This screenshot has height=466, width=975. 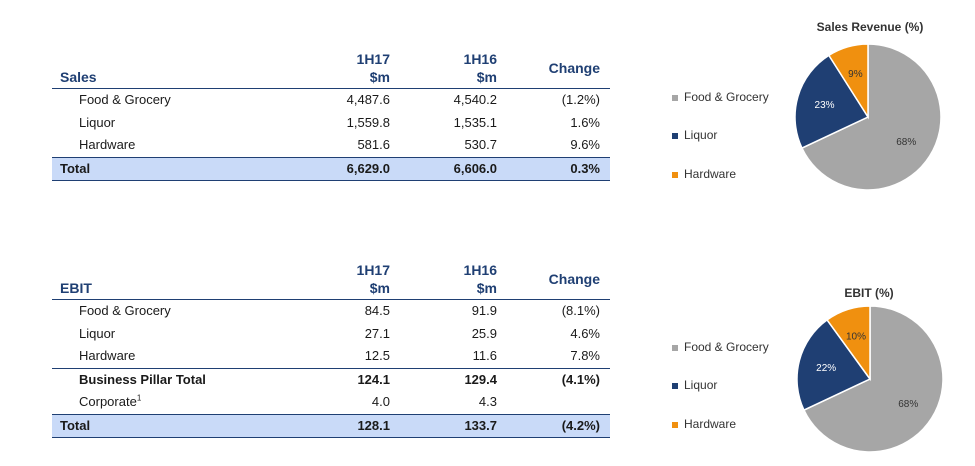 I want to click on ebit-col-1h17: 1H17 $m, so click(x=321, y=280).